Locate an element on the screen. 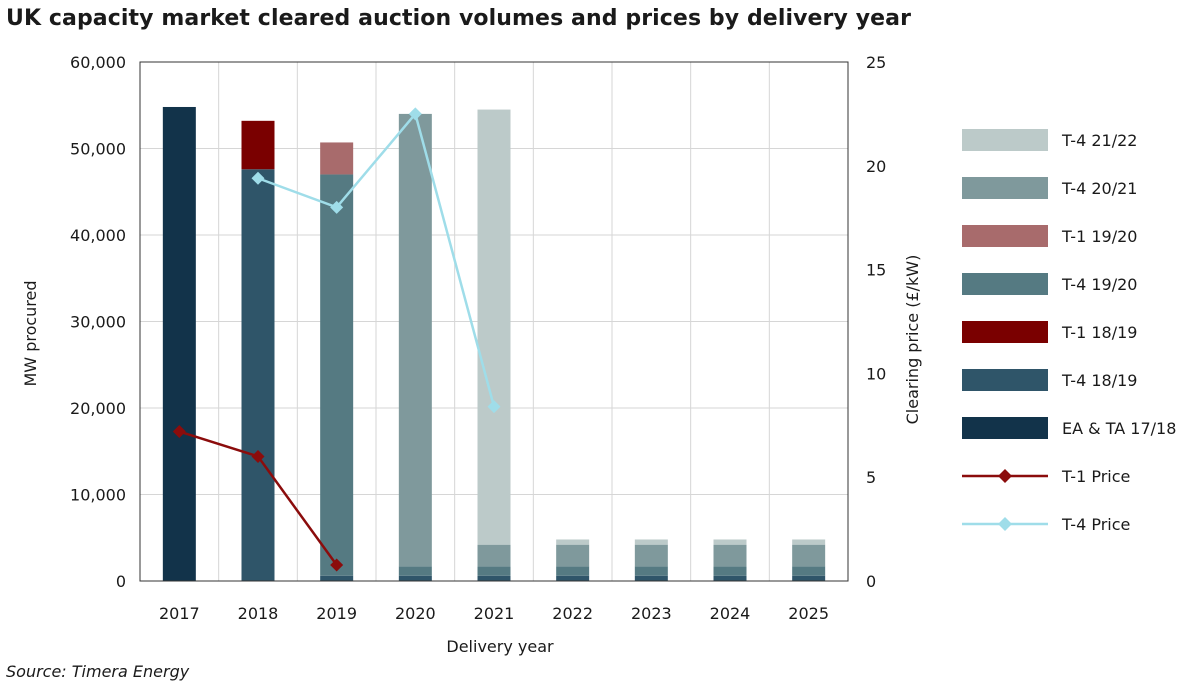  y-tick-label: 10,000 is located at coordinates (98, 495).